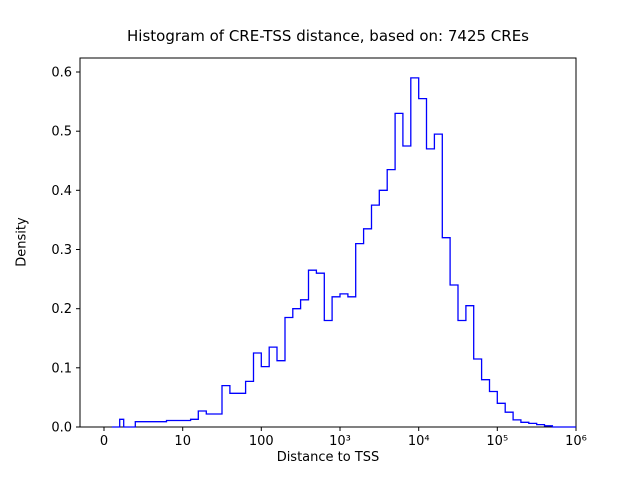 The width and height of the screenshot is (640, 480). What do you see at coordinates (61, 368) in the screenshot?
I see `y-tick-label: 0.1` at bounding box center [61, 368].